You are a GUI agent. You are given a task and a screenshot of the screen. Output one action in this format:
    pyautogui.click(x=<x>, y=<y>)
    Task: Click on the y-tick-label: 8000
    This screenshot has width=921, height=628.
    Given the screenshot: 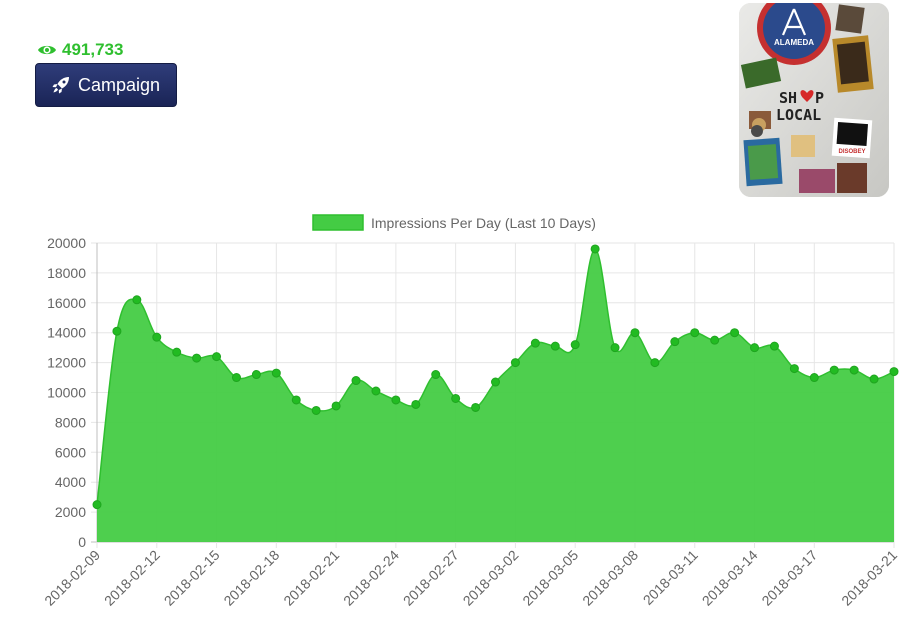 What is the action you would take?
    pyautogui.click(x=70, y=422)
    